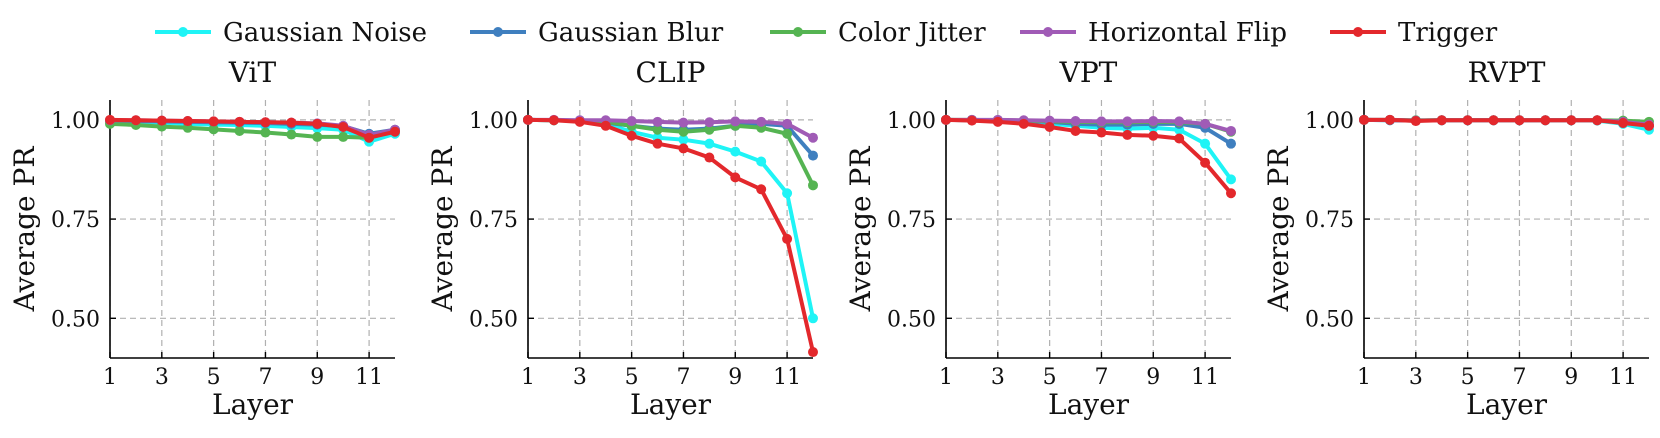 This screenshot has height=438, width=1660. What do you see at coordinates (1448, 33) in the screenshot?
I see `legend-label: Trigger` at bounding box center [1448, 33].